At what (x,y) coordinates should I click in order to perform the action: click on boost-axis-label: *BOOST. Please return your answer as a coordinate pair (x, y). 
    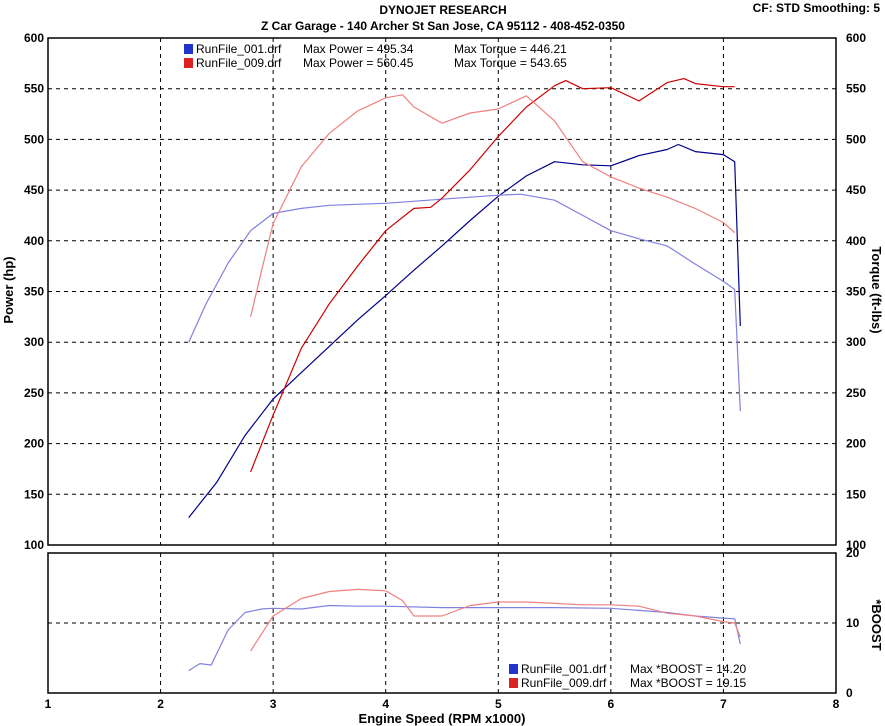
    Looking at the image, I should click on (876, 624).